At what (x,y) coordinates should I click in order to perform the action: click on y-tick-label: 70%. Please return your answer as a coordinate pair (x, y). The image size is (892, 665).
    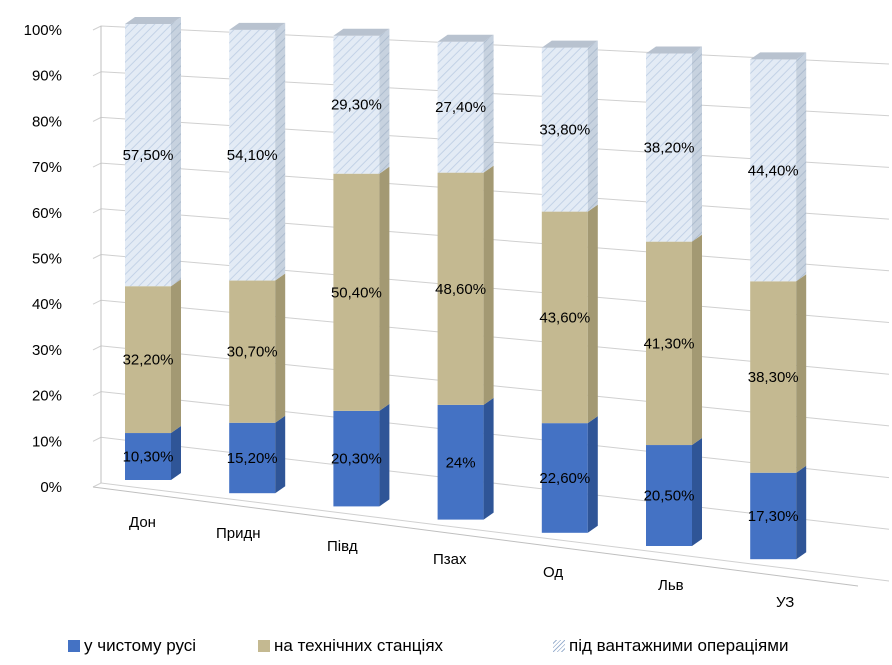
    Looking at the image, I should click on (47, 167).